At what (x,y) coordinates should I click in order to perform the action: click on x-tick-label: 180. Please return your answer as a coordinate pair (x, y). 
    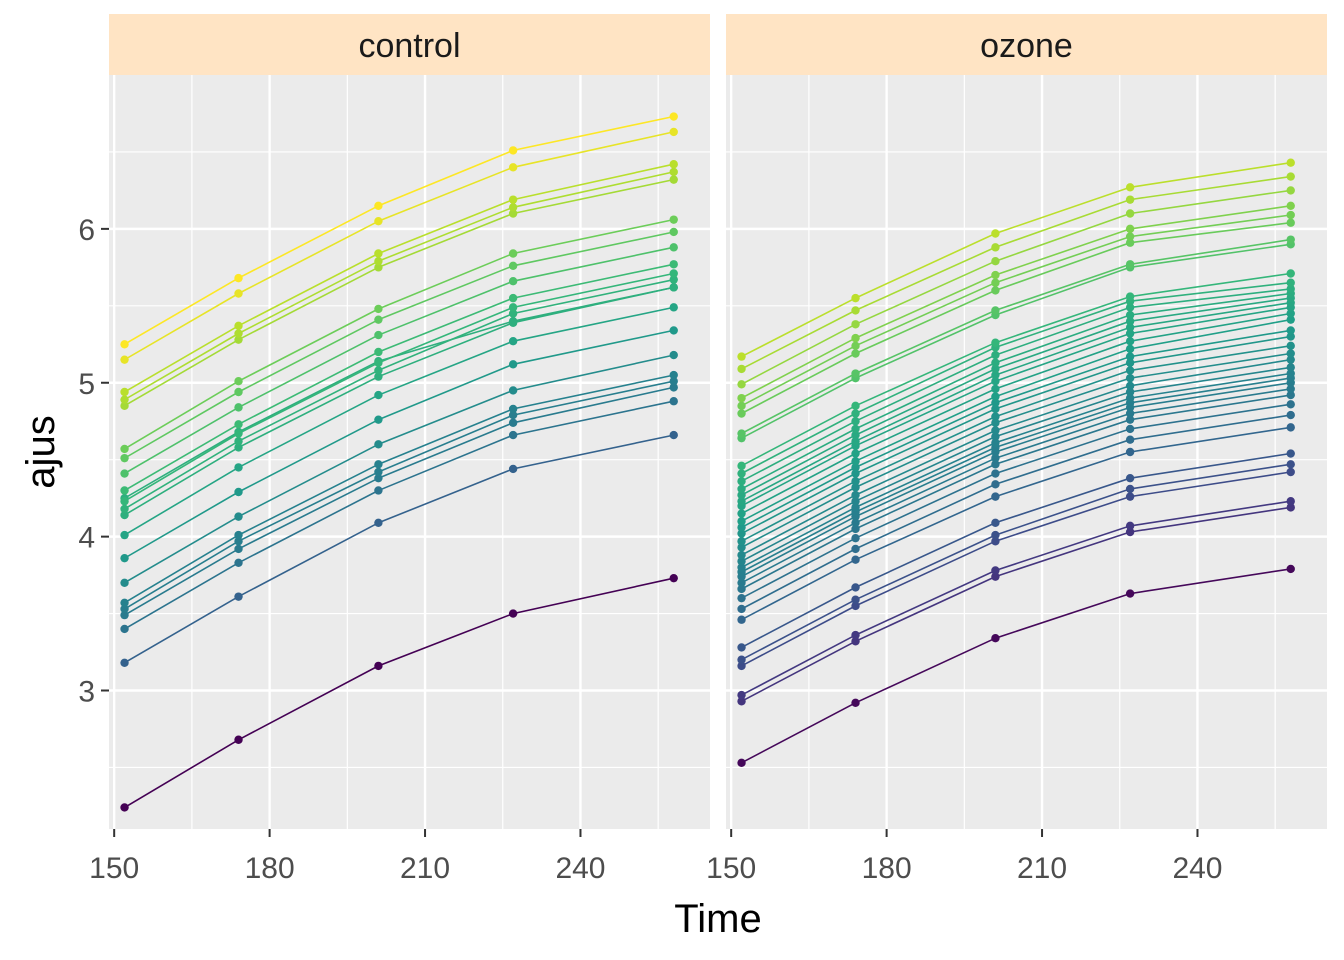
    Looking at the image, I should click on (887, 868).